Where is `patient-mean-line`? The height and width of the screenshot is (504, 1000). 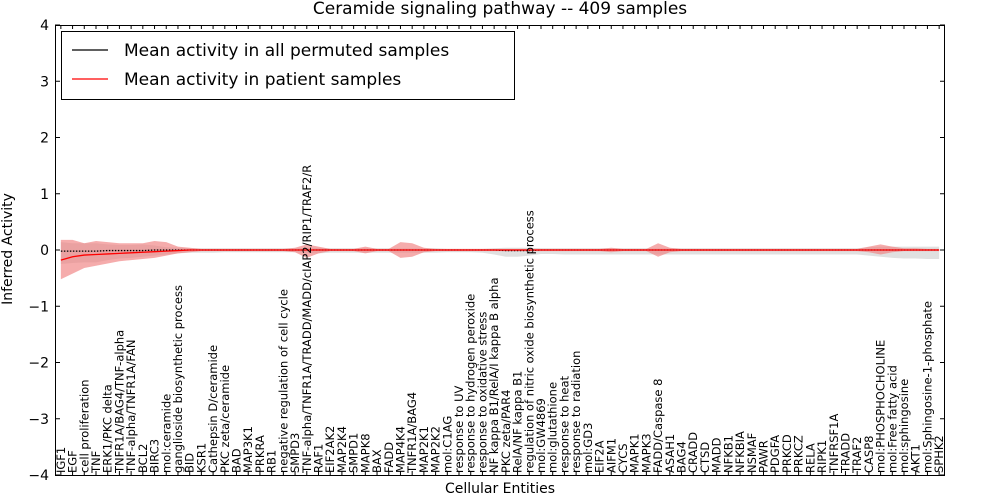
patient-mean-line is located at coordinates (500, 255).